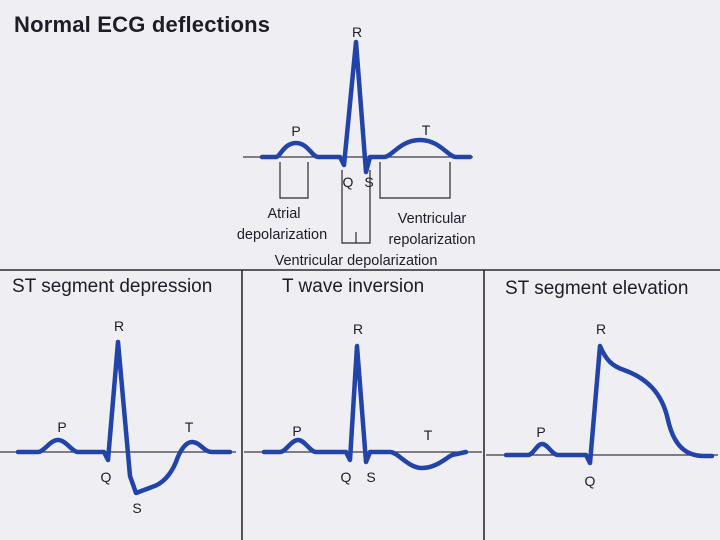  I want to click on panel-title-st-depression: ST segment depression, so click(112, 286).